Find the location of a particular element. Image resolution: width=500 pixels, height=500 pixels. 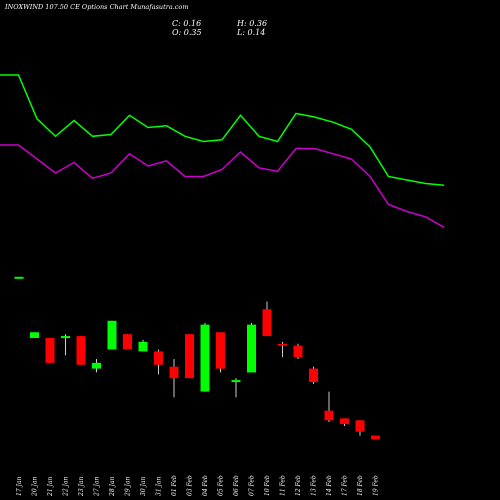

x-tick-label: 17 Feb is located at coordinates (345, 485).